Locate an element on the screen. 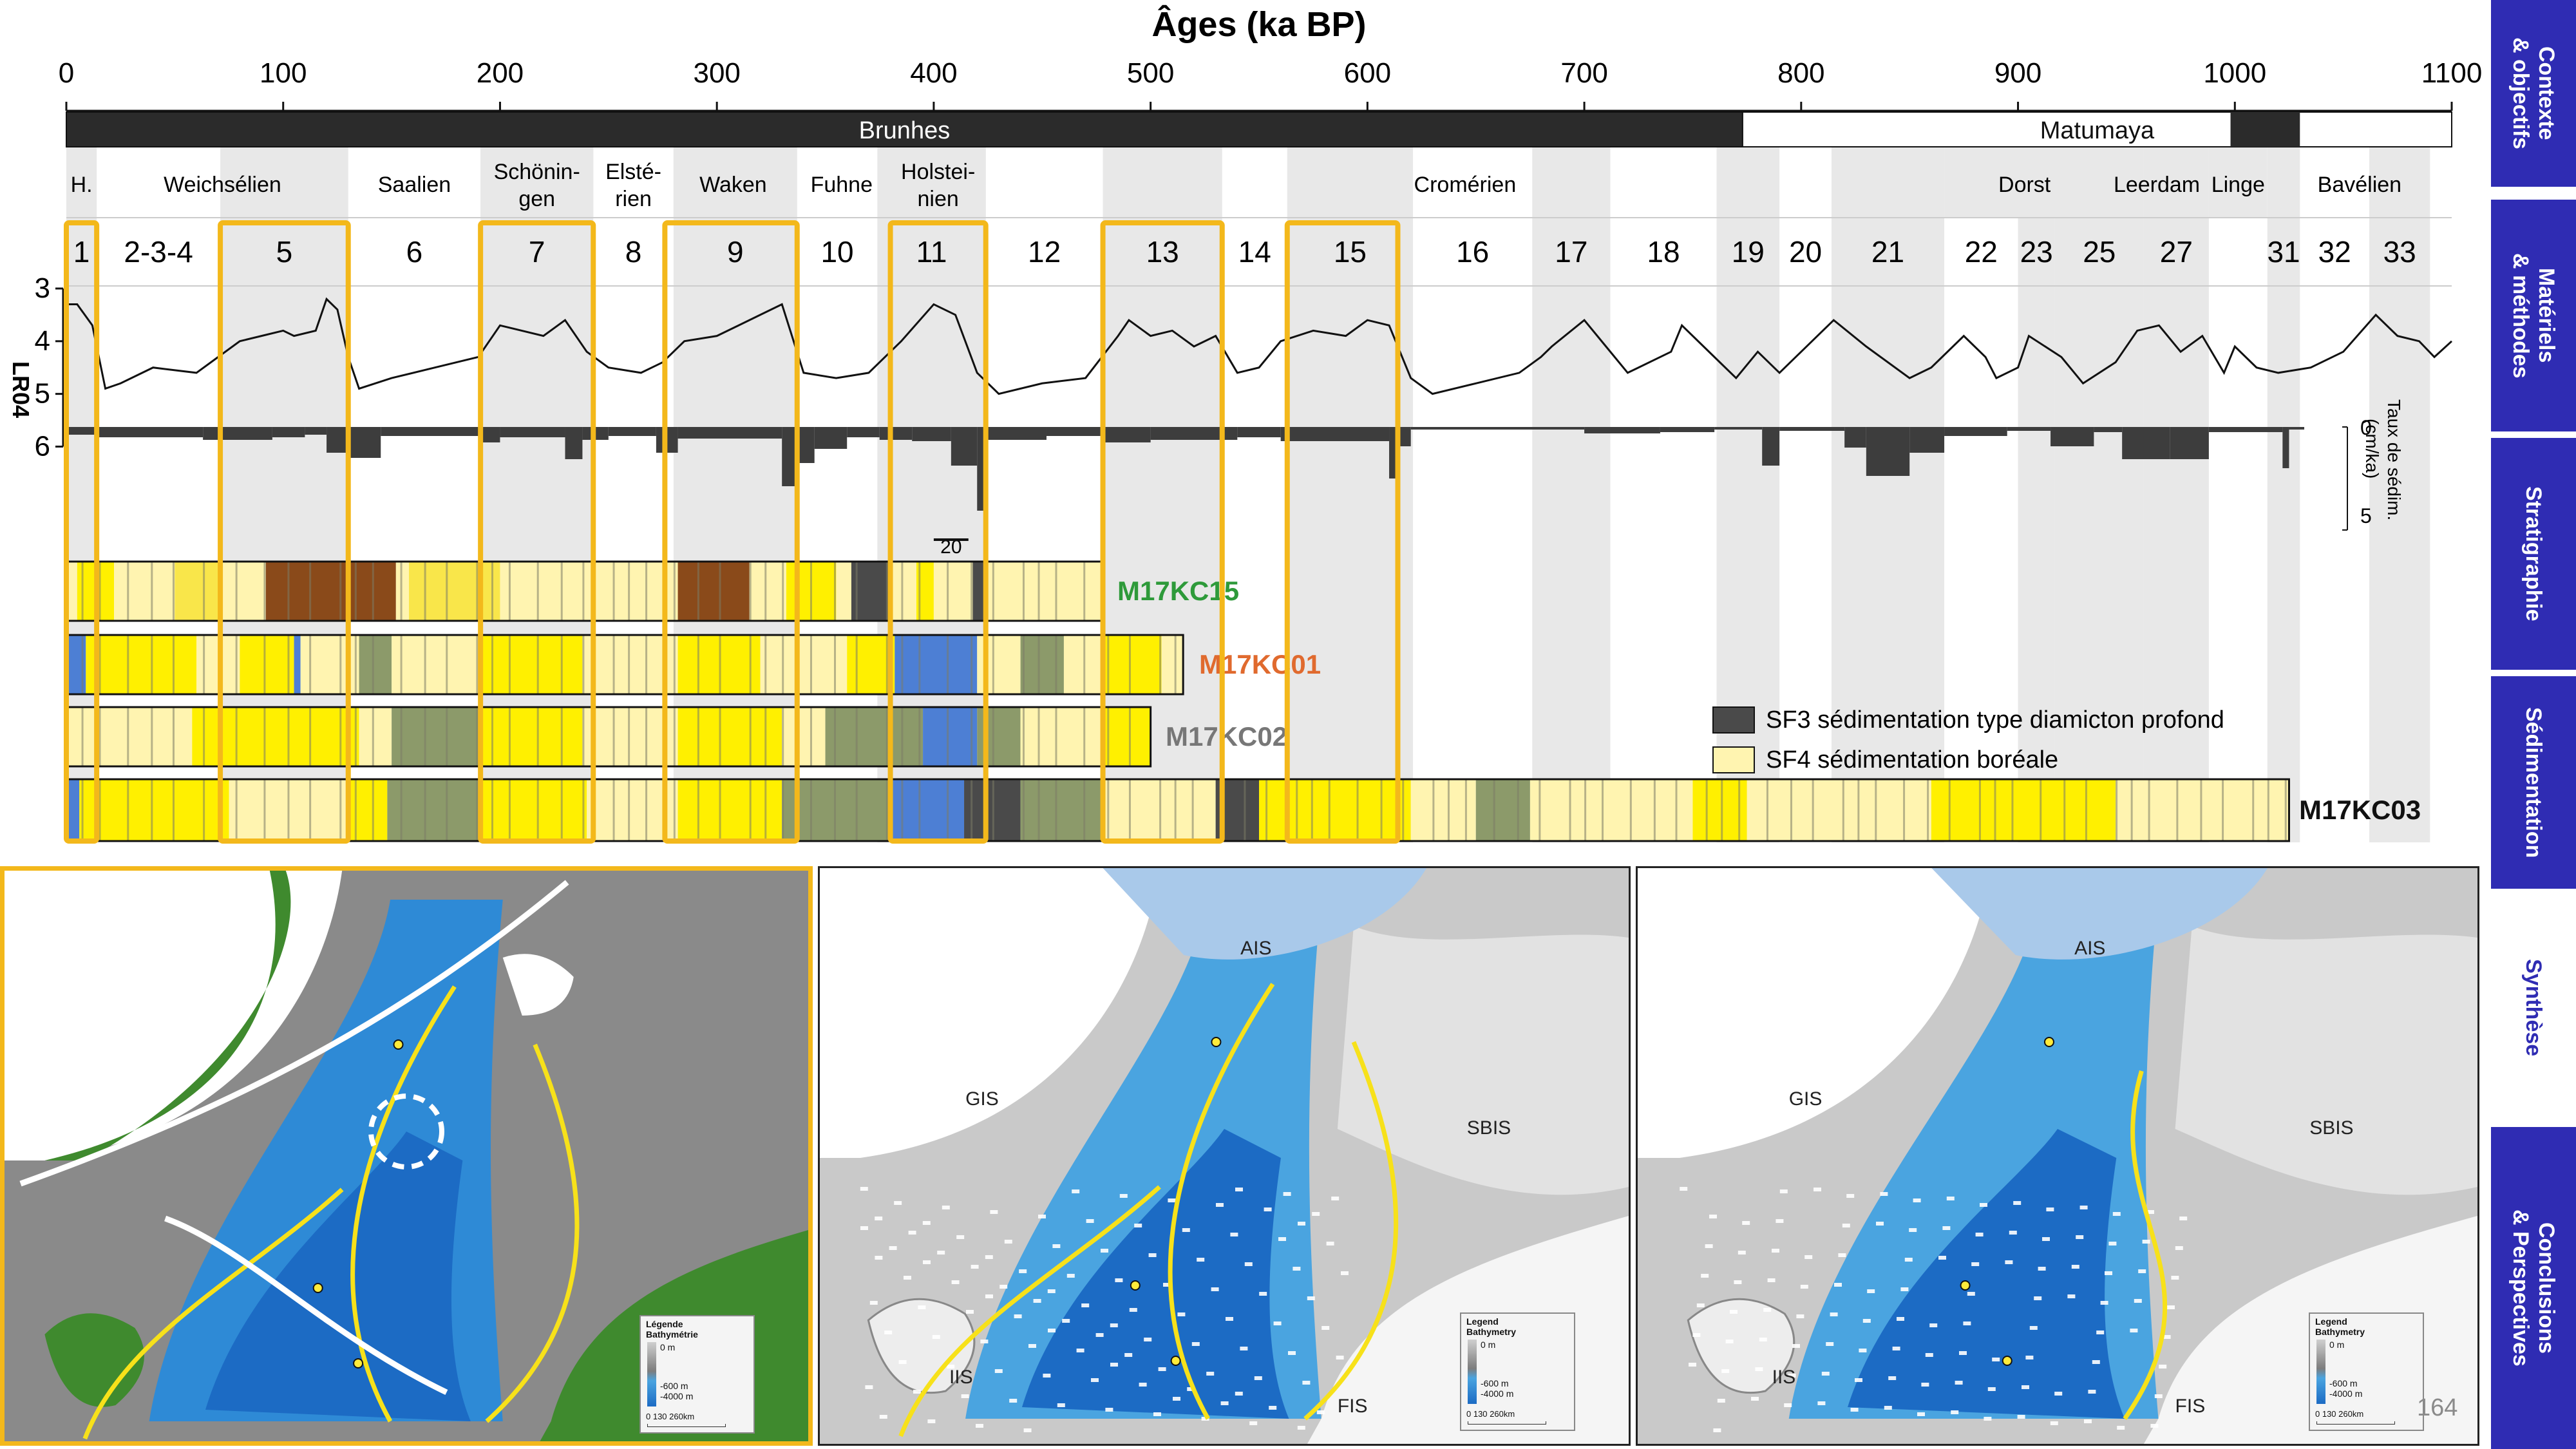 This screenshot has height=1449, width=2576. scale-label: 0 130 260km is located at coordinates (2339, 1414).